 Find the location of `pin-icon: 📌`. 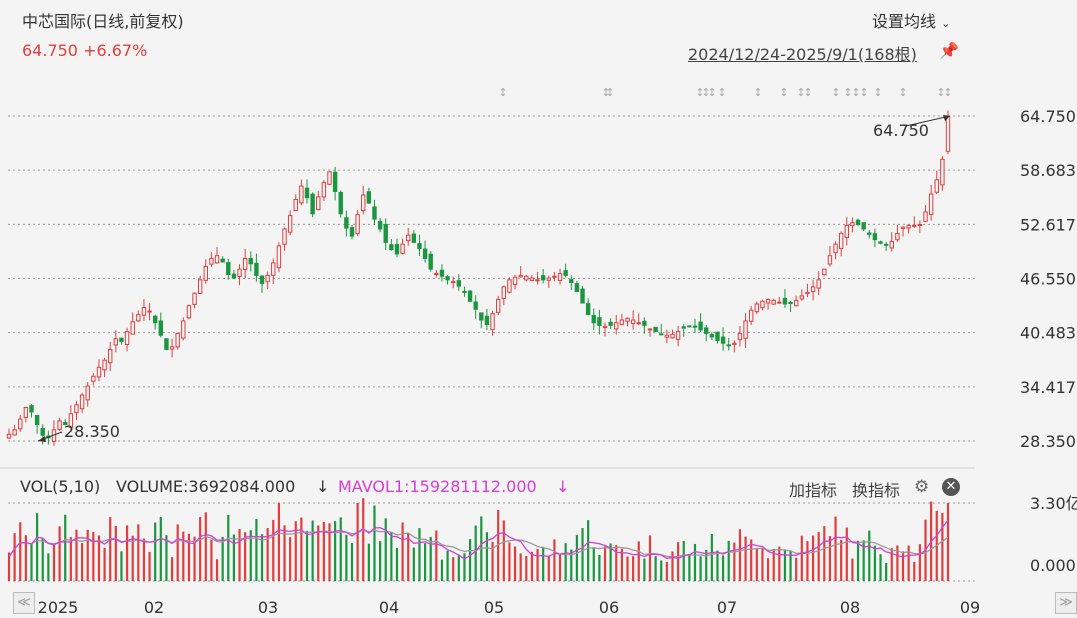

pin-icon: 📌 is located at coordinates (949, 50).